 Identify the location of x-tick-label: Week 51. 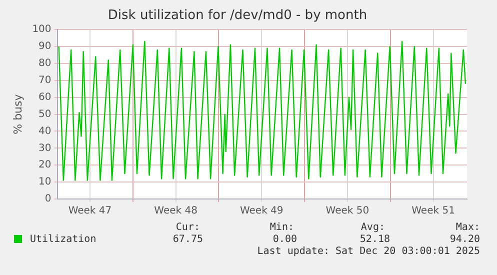
(433, 211).